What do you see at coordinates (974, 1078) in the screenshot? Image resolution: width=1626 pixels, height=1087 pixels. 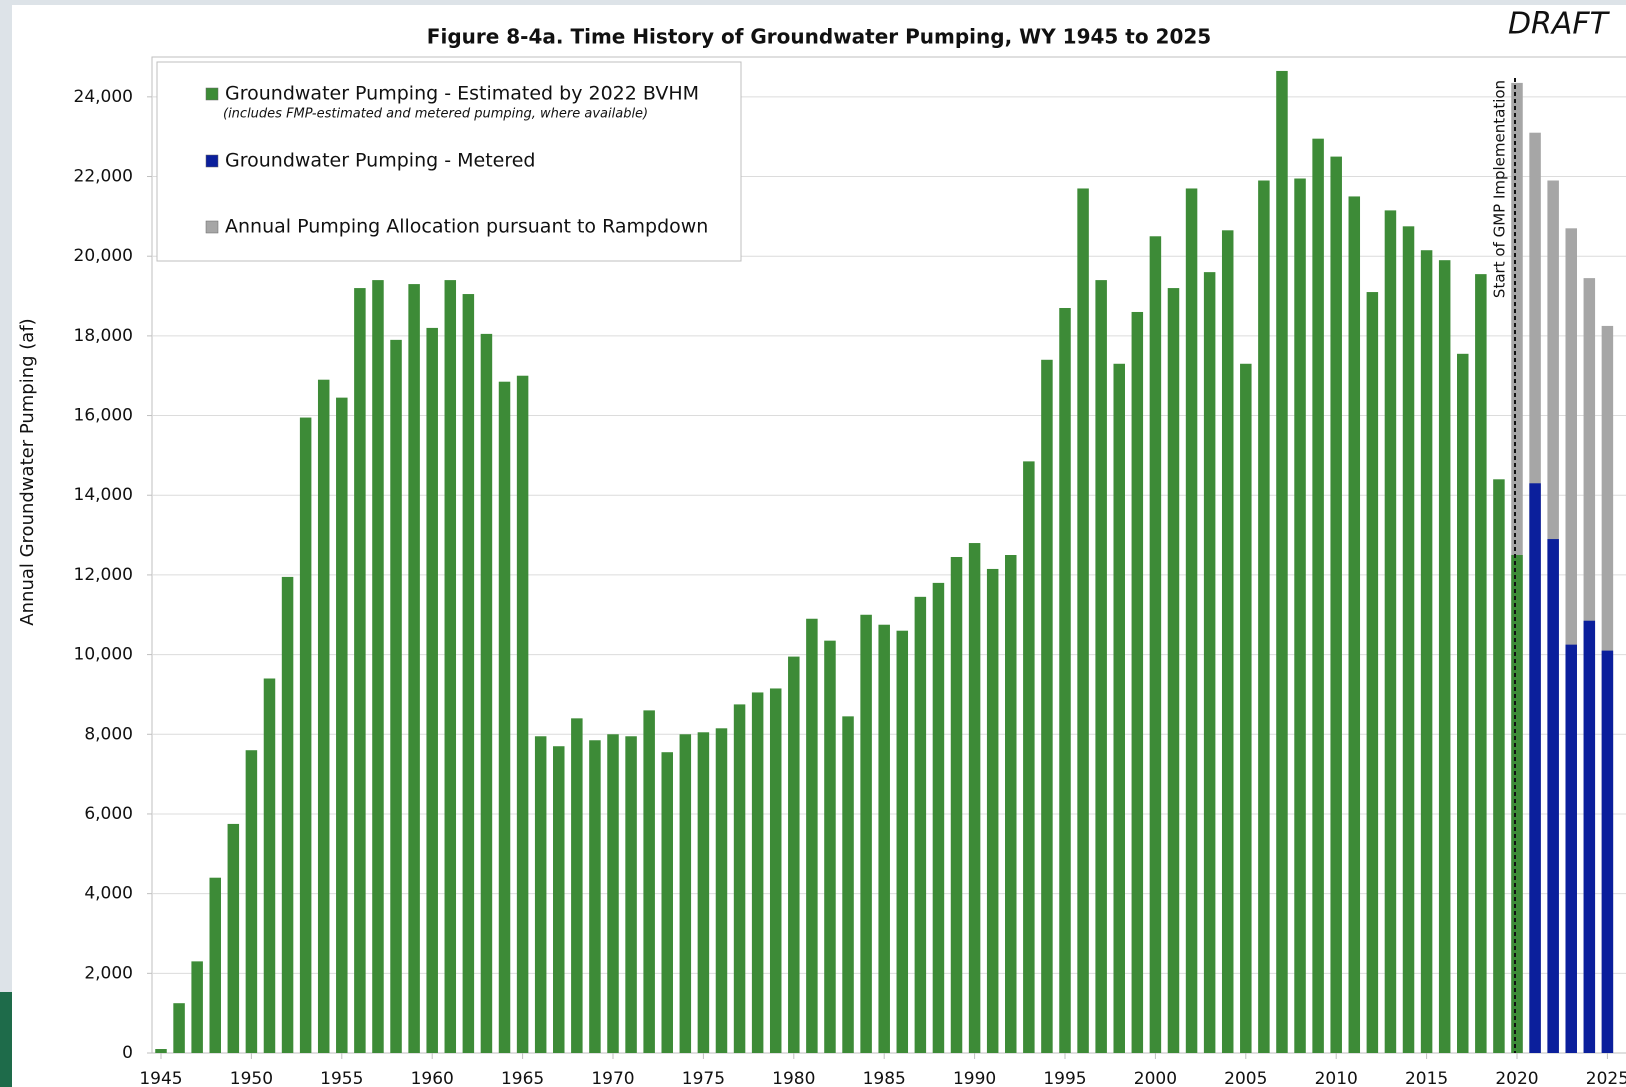 I see `x-tick-label: 1990` at bounding box center [974, 1078].